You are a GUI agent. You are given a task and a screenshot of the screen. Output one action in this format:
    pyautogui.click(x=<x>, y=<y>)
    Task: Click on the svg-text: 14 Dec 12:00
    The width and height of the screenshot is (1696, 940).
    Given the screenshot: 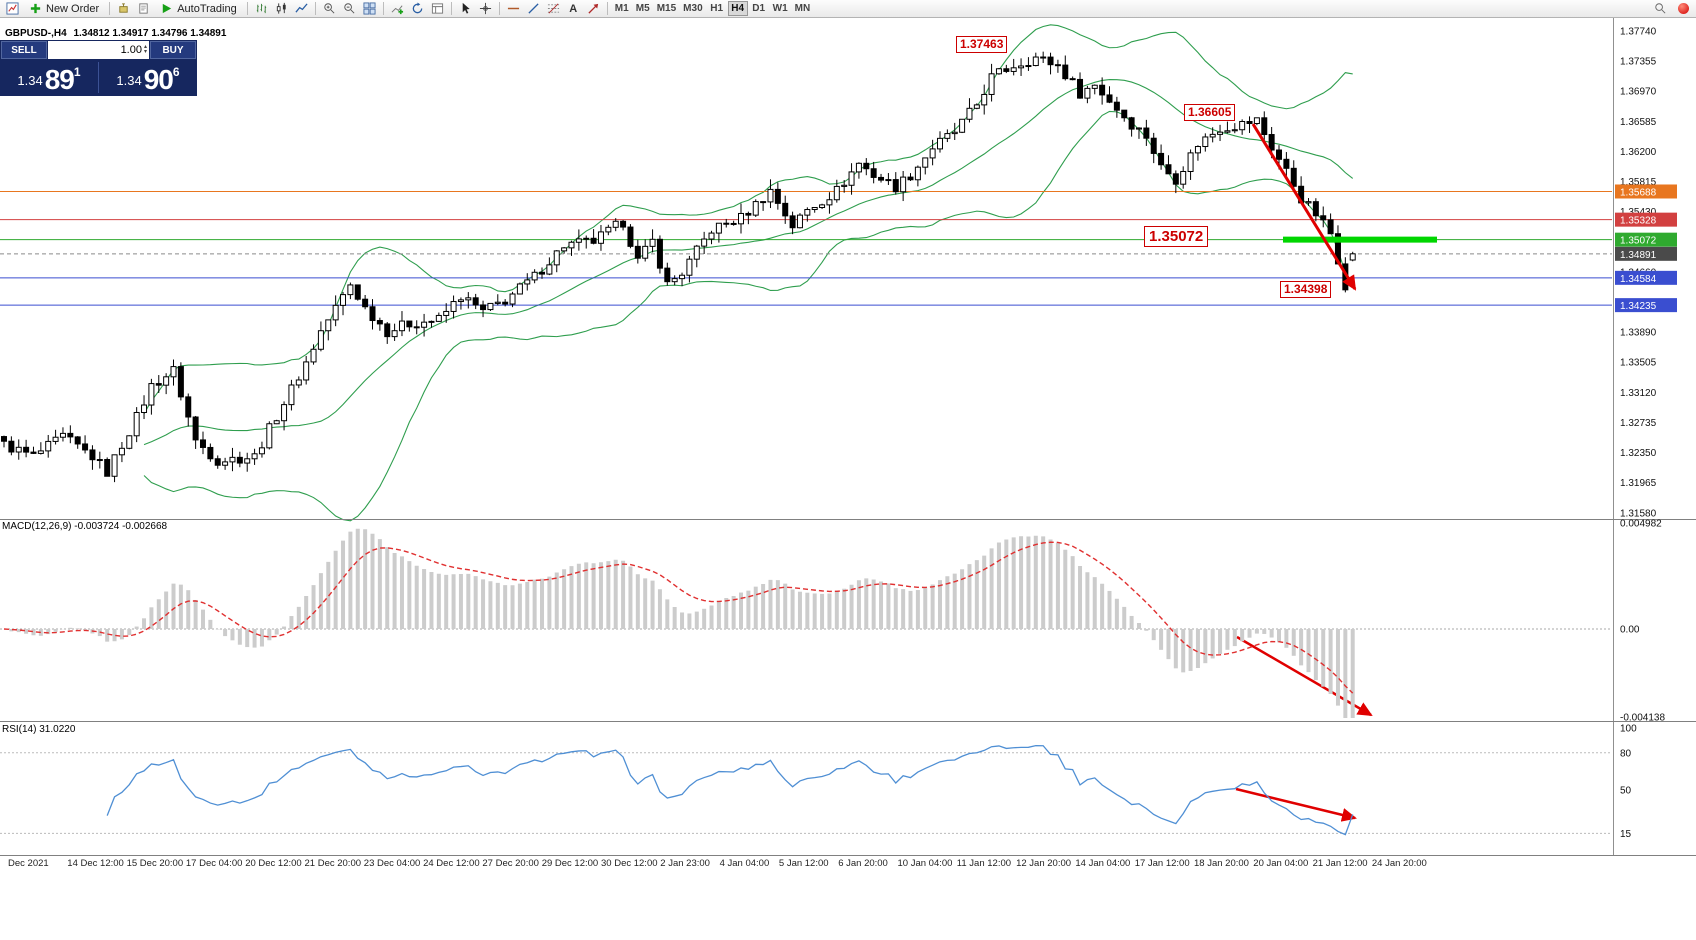 What is the action you would take?
    pyautogui.click(x=95, y=863)
    